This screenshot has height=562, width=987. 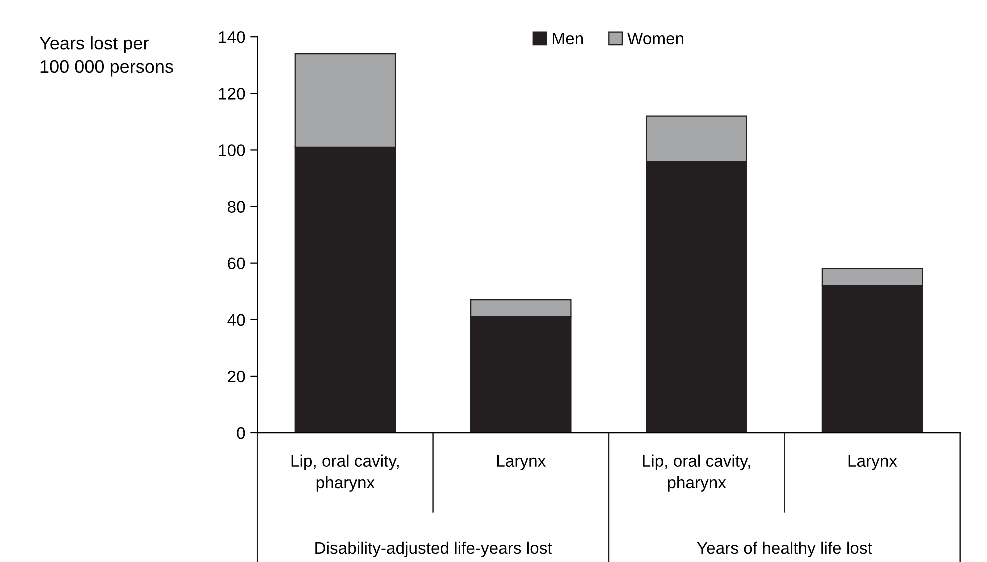 What do you see at coordinates (237, 207) in the screenshot?
I see `y-tick-label: 80` at bounding box center [237, 207].